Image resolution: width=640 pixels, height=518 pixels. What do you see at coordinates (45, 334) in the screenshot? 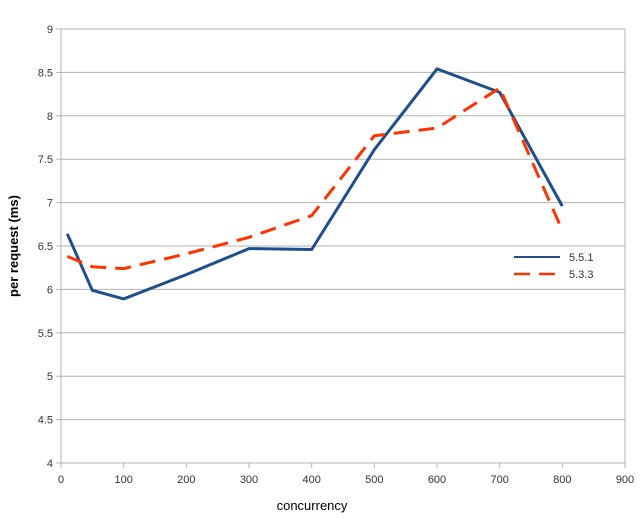
I see `y-tick-label: 5.5` at bounding box center [45, 334].